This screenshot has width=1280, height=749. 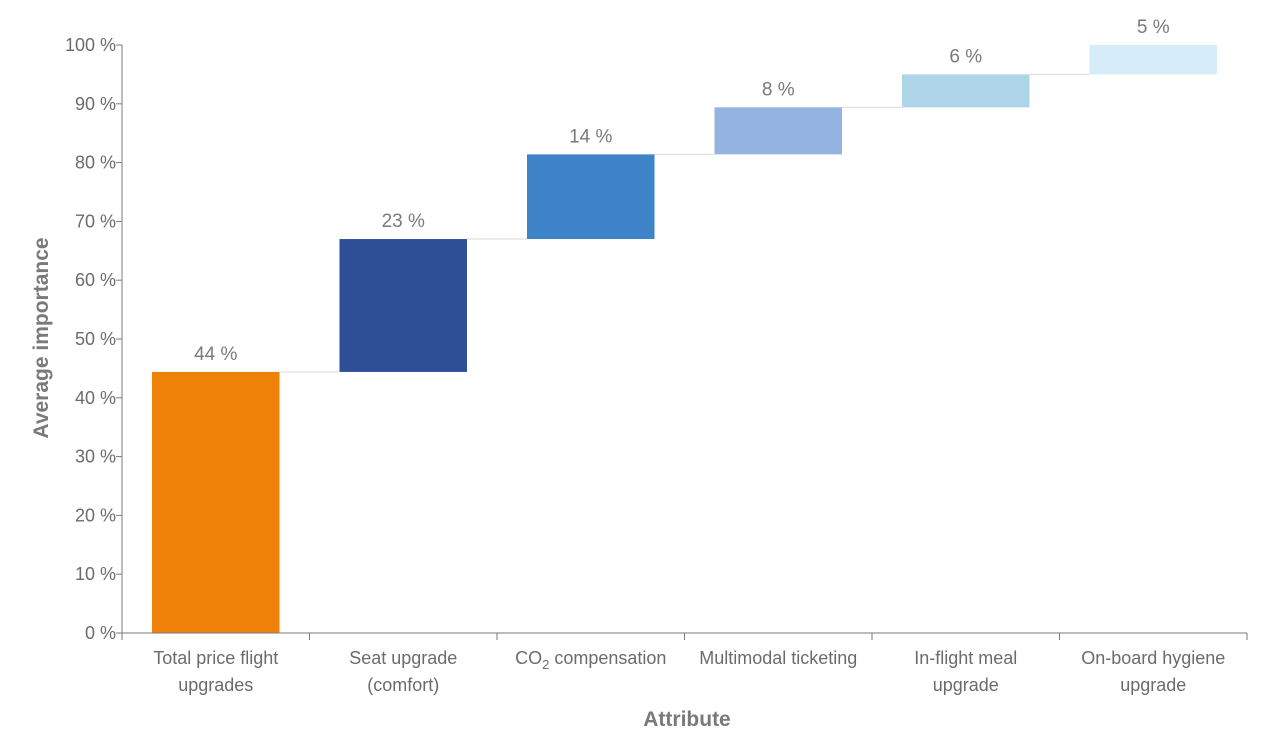 What do you see at coordinates (965, 56) in the screenshot?
I see `data-label: 6 %` at bounding box center [965, 56].